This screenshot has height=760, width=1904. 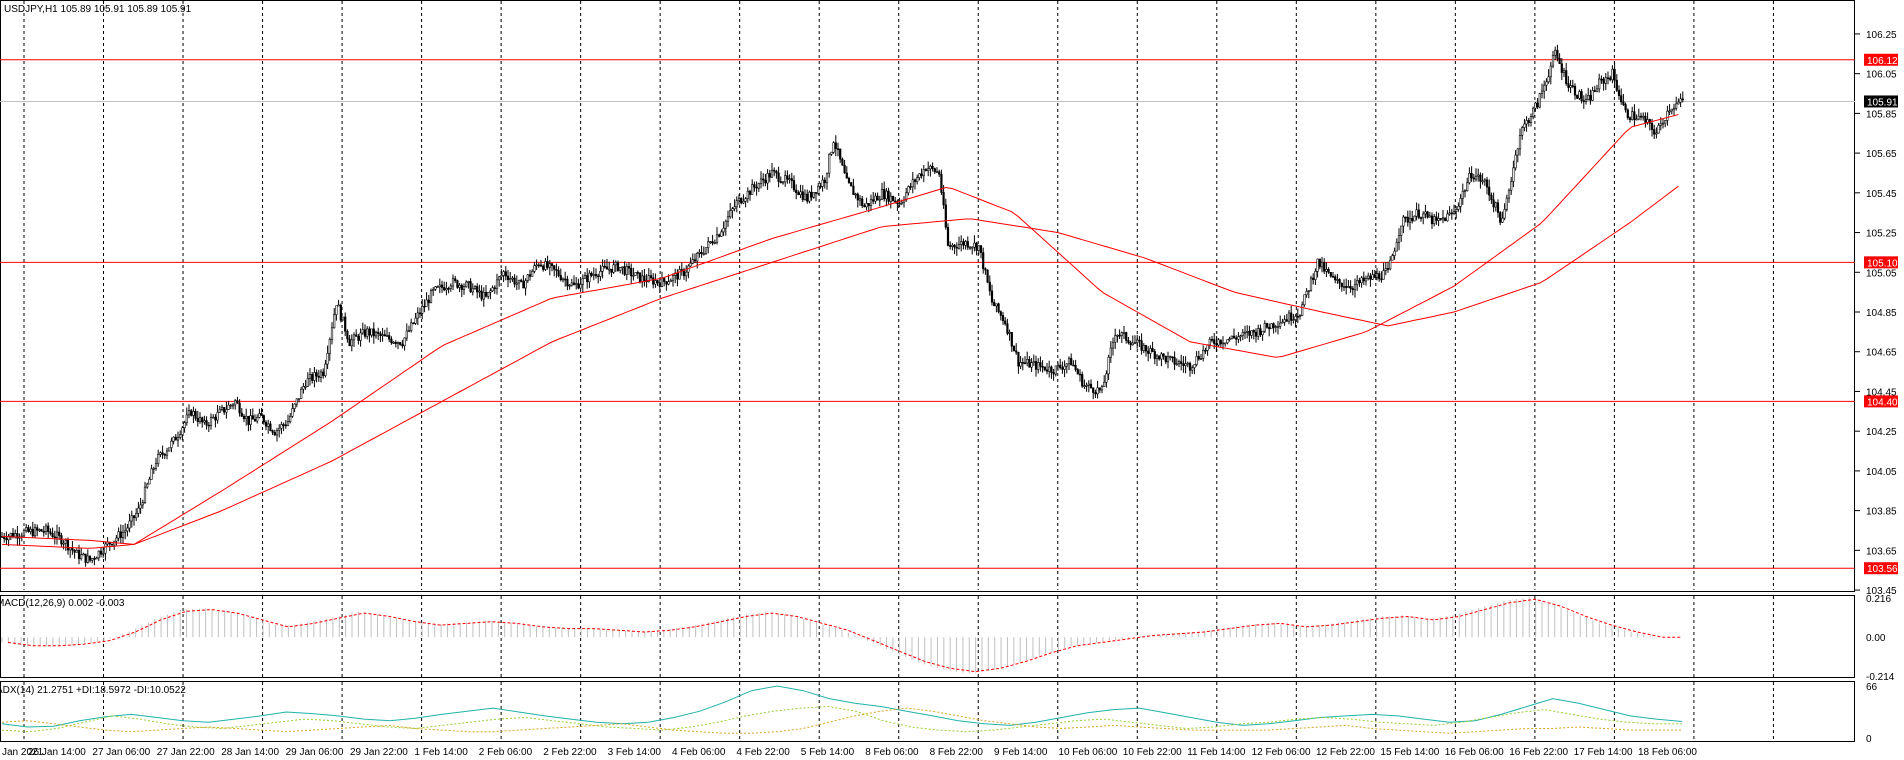 I want to click on macd-signal-line, so click(x=844, y=635).